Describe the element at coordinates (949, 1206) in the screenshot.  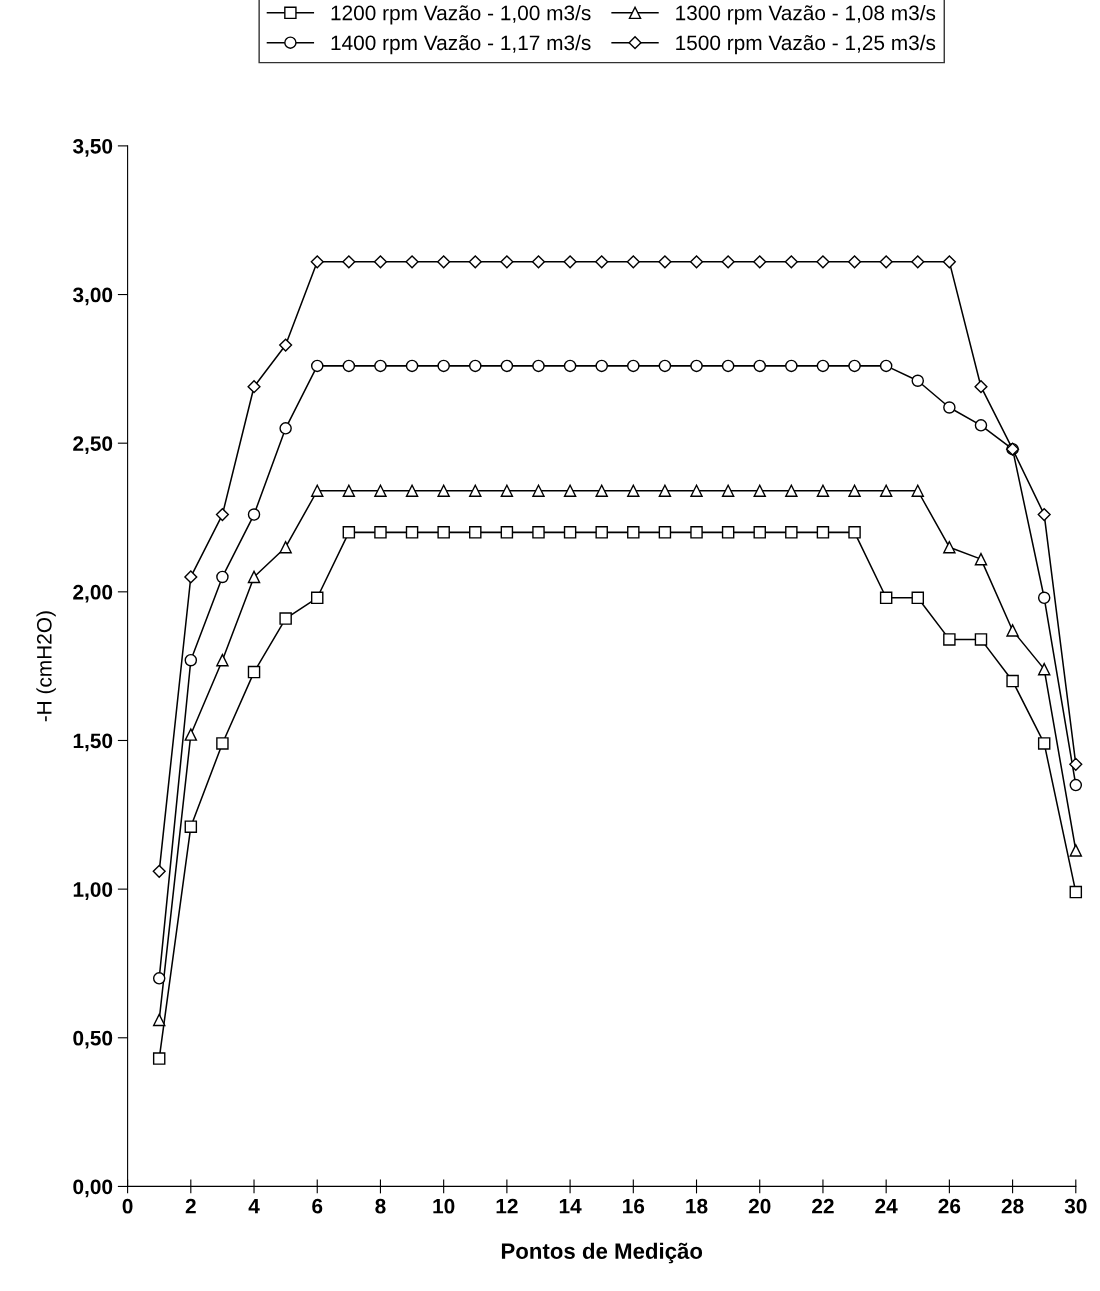
I see `x-tick-label: 26` at that location.